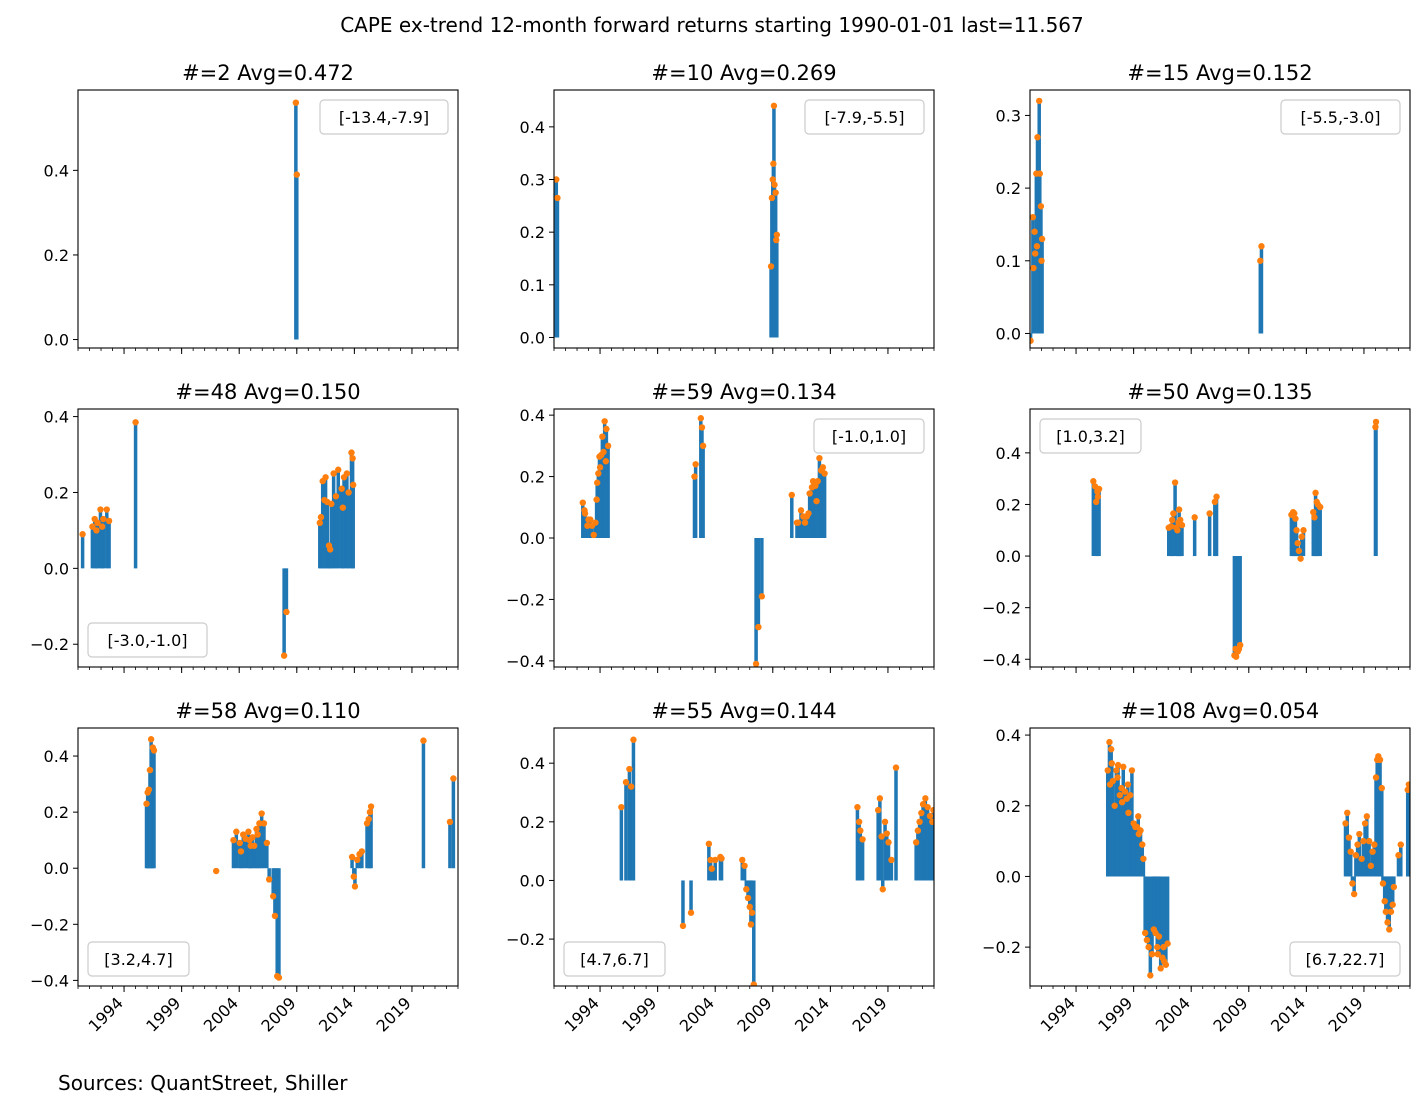 The image size is (1424, 1110). I want to click on legend: [6.7,22.7], so click(1345, 959).